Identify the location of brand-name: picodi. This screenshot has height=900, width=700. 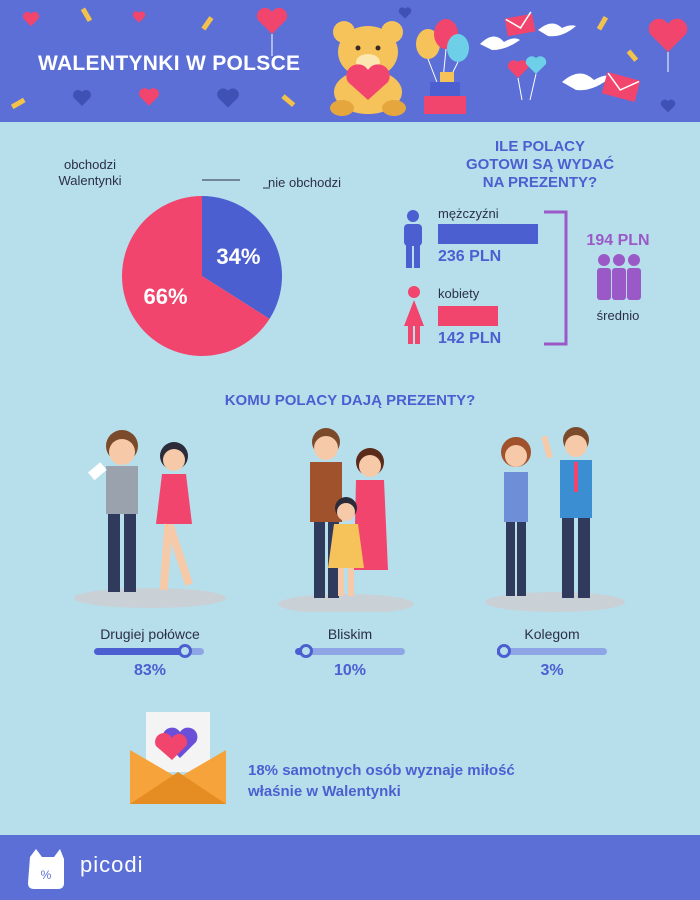
(112, 864).